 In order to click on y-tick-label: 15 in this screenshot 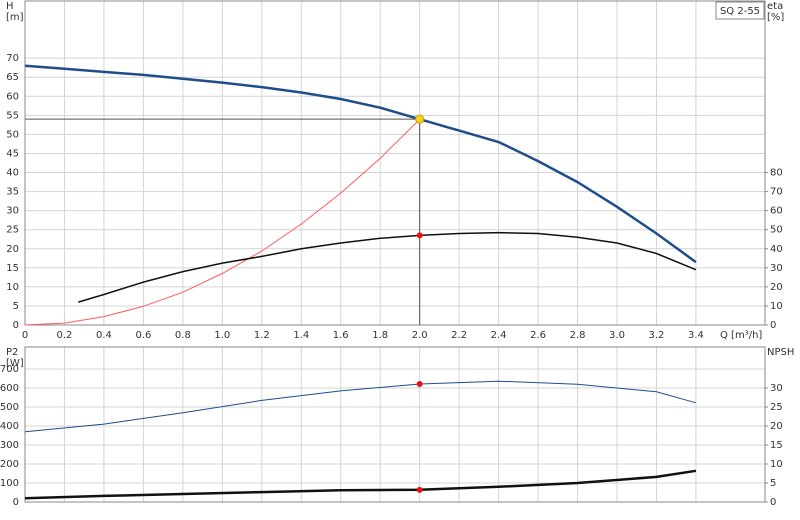, I will do `click(12, 268)`.